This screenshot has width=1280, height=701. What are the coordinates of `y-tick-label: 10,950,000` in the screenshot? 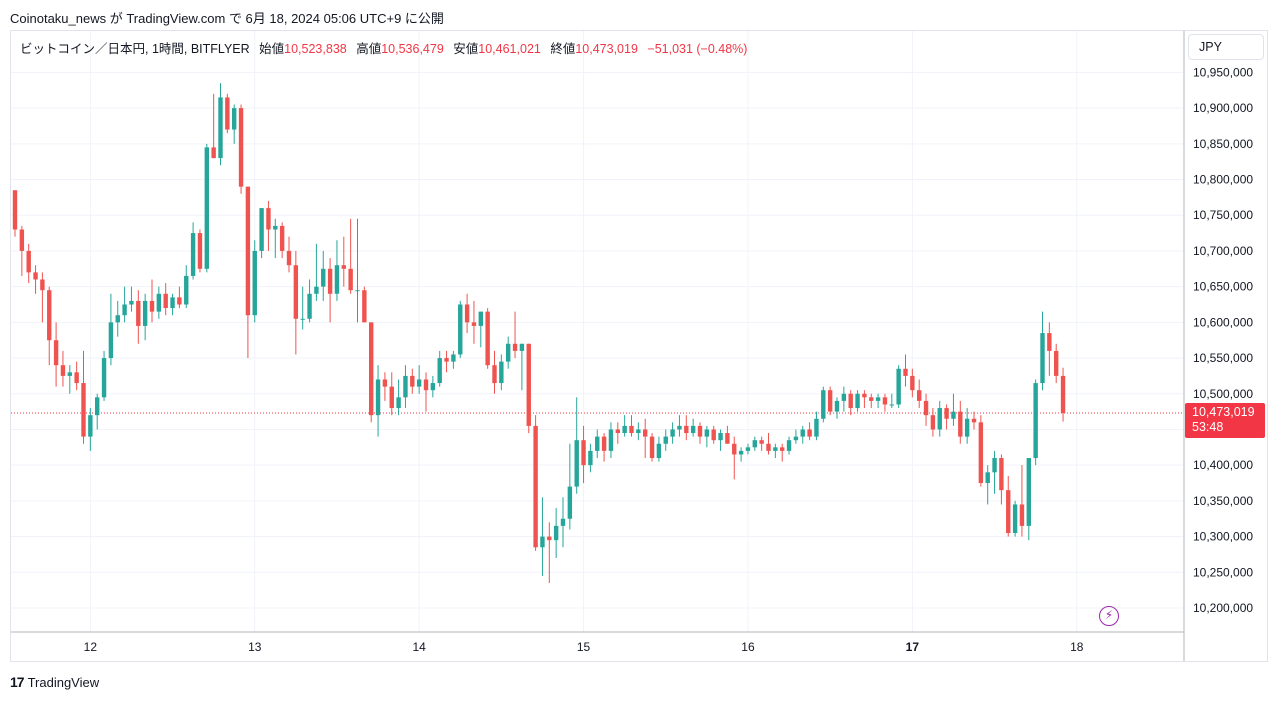 It's located at (1223, 72).